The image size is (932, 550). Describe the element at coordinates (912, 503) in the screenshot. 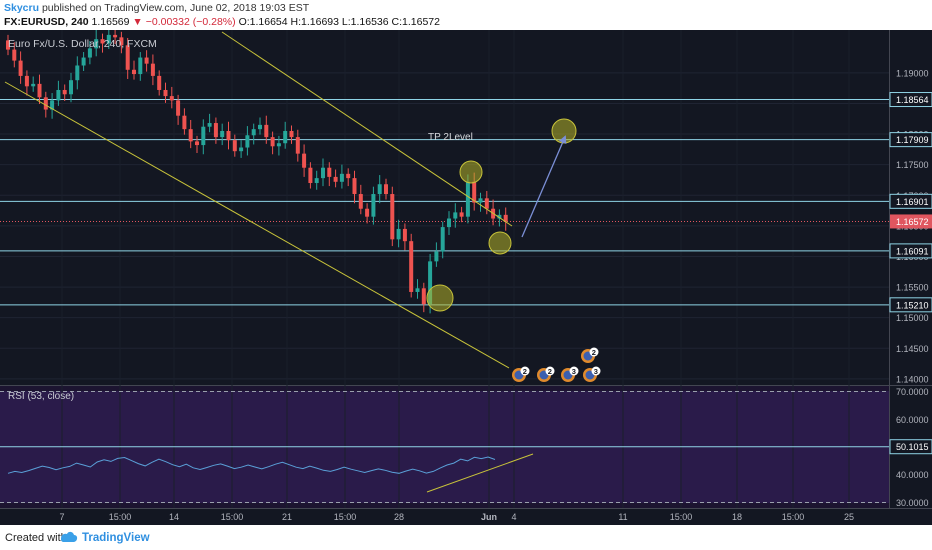

I see `rsi-tick-label: 30.0000` at that location.